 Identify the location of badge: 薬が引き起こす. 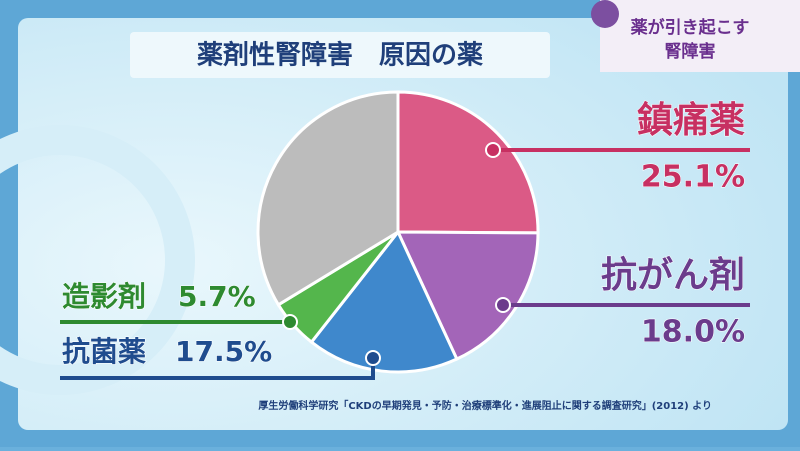
(690, 27).